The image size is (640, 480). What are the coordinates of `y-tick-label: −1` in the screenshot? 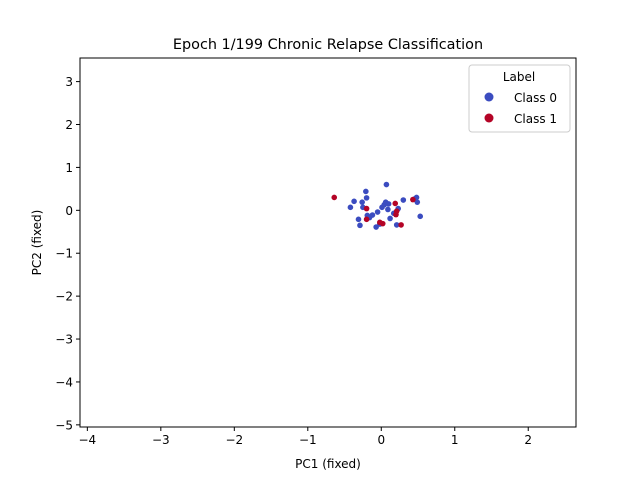 It's located at (64, 254).